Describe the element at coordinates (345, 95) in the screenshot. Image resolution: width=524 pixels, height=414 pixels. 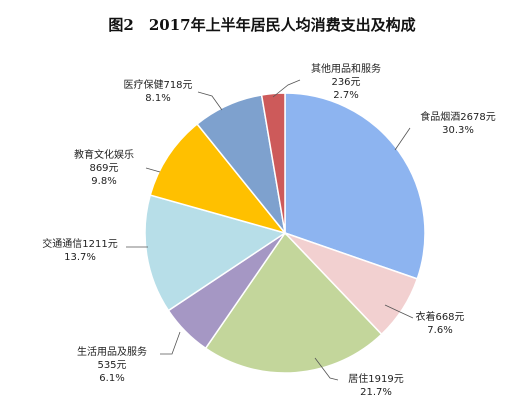
I see `slice-label-line: 2.7%` at that location.